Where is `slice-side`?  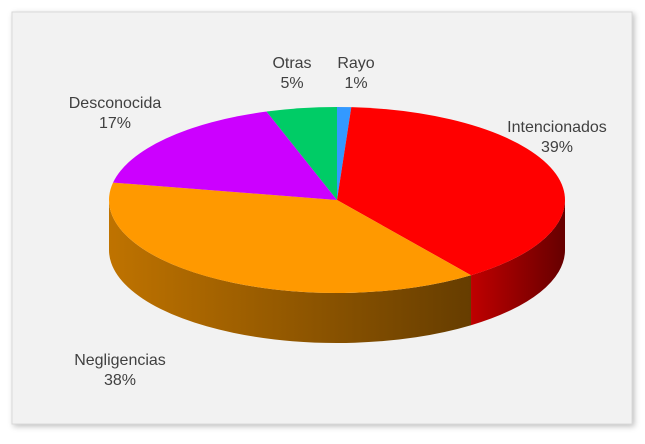
slice-side is located at coordinates (518, 263).